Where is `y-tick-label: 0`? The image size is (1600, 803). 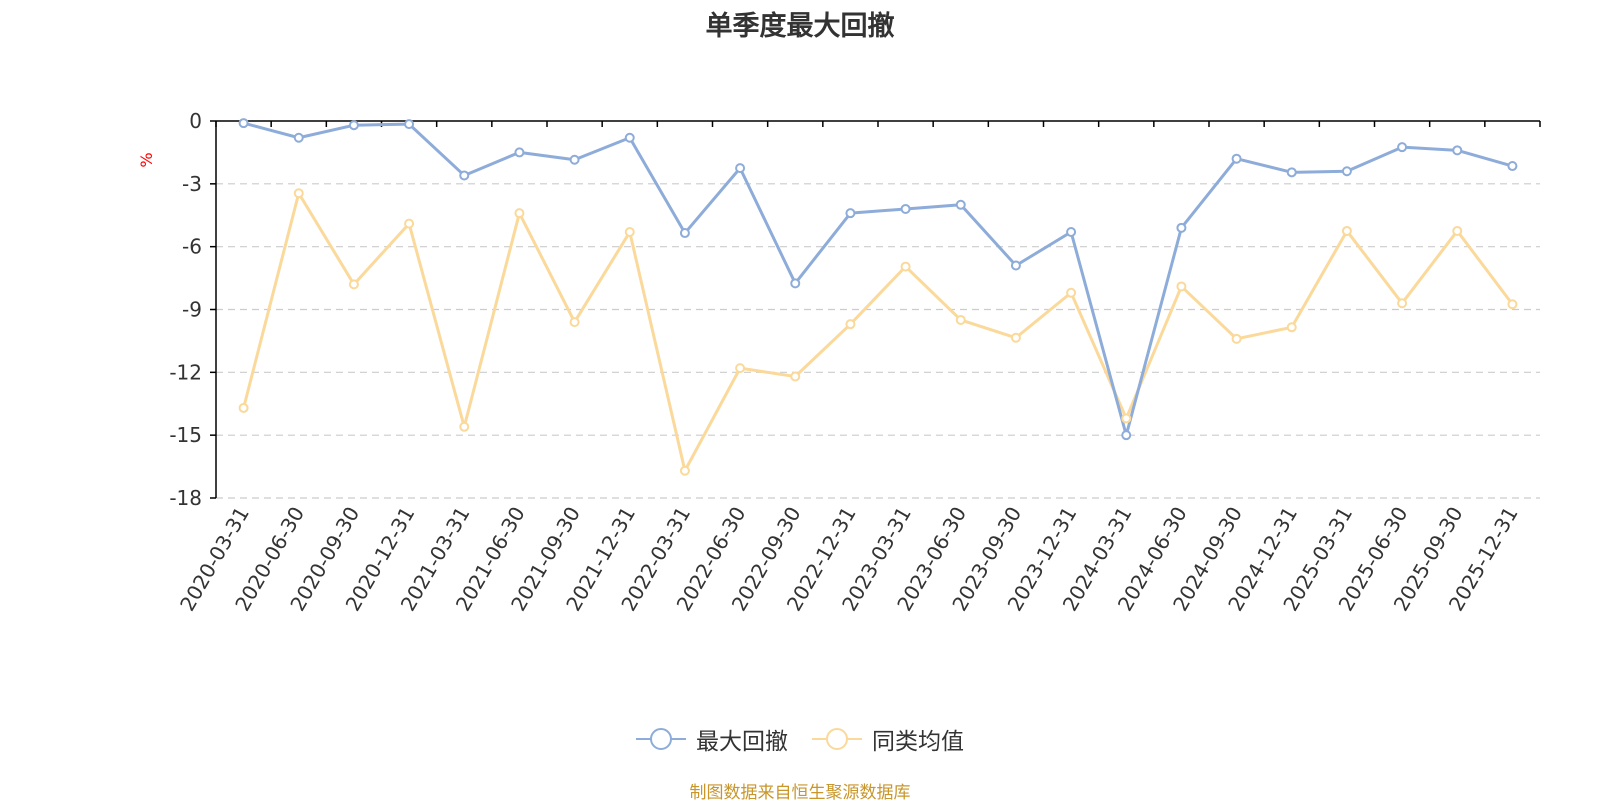 y-tick-label: 0 is located at coordinates (195, 121).